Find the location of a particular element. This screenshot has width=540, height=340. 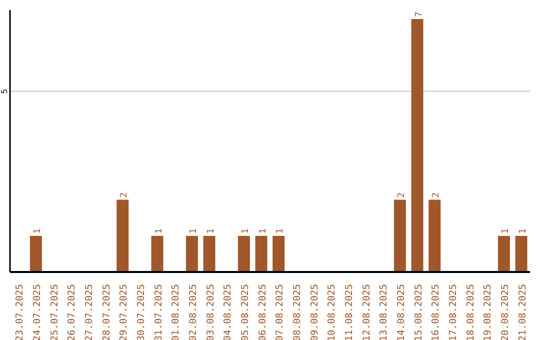

x-tick-label: 15.08.2025 is located at coordinates (418, 312).